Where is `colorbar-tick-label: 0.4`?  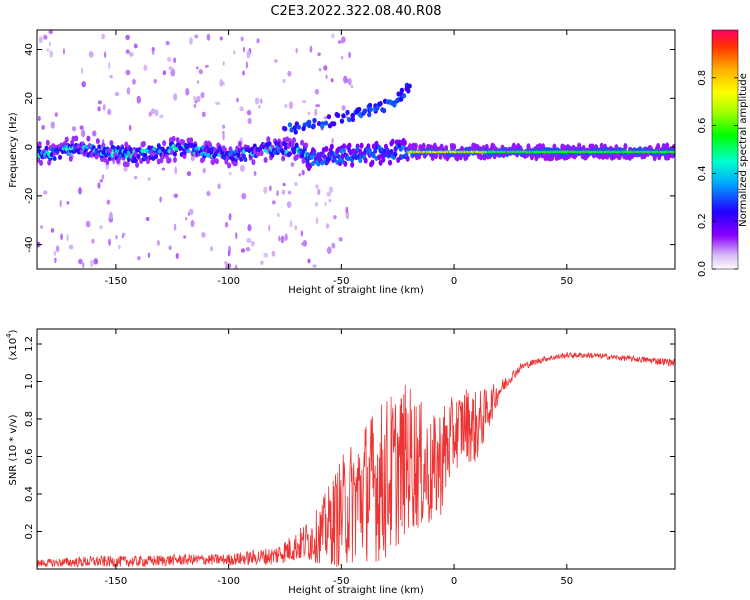
colorbar-tick-label: 0.4 is located at coordinates (702, 173).